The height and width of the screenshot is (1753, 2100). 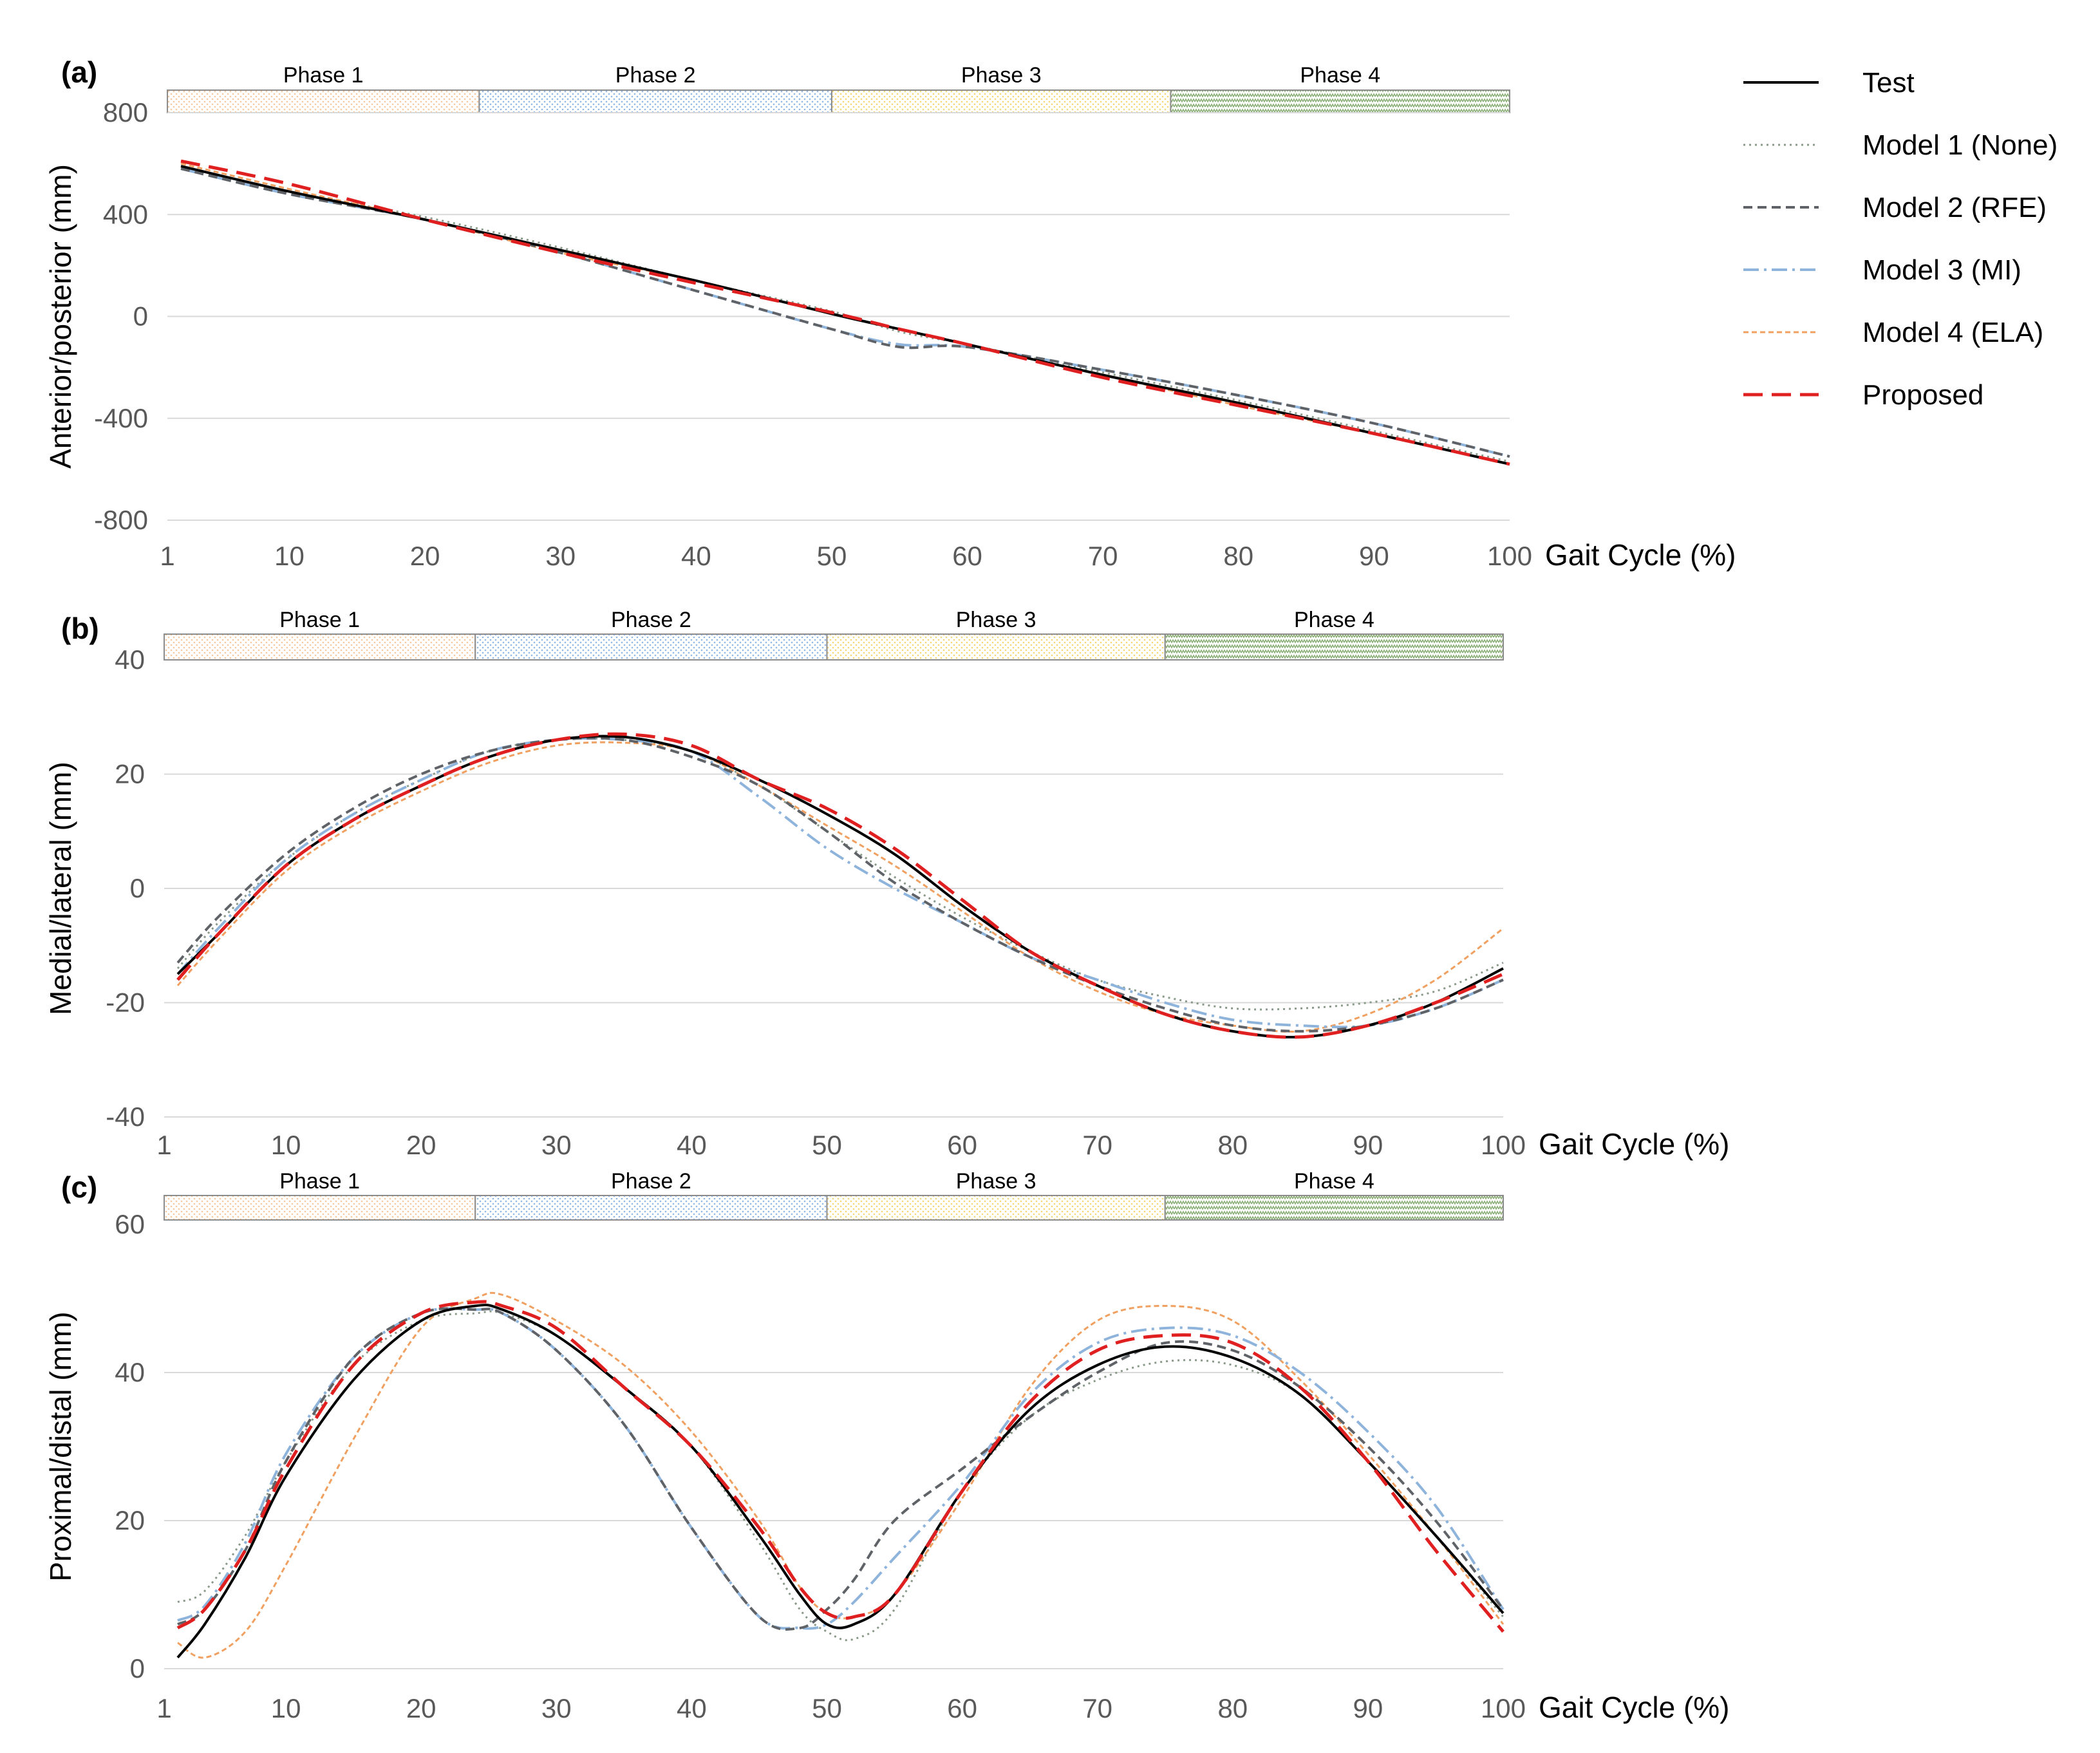 I want to click on panel-label: (b), so click(x=80, y=628).